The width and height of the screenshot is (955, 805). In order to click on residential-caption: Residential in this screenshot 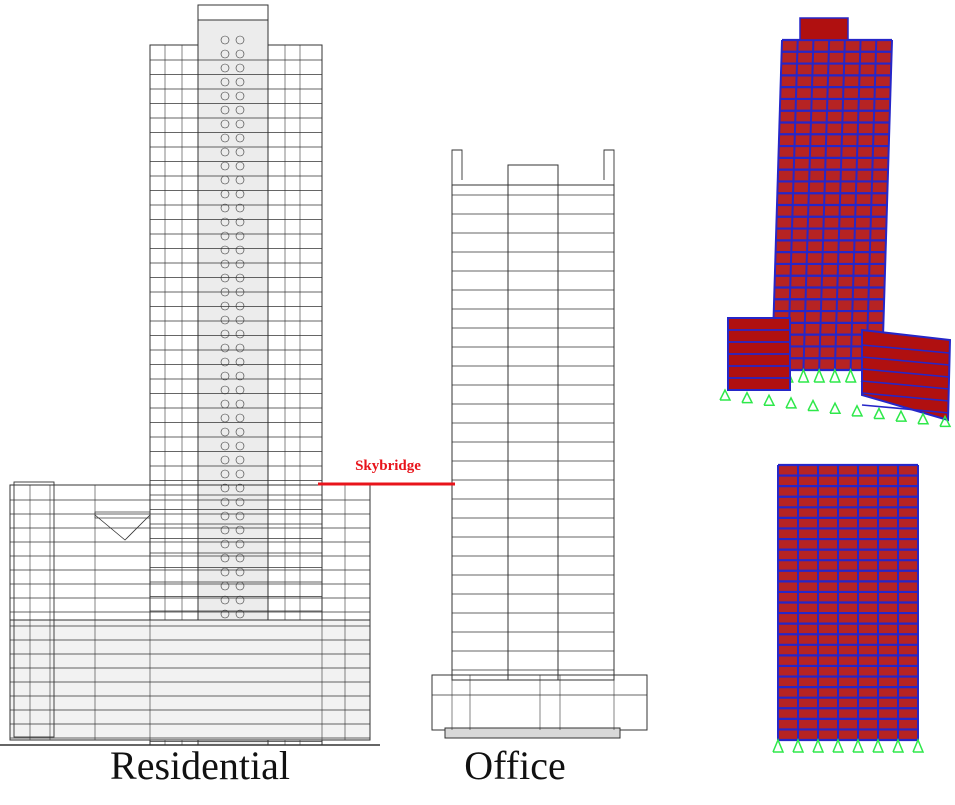, I will do `click(200, 765)`.